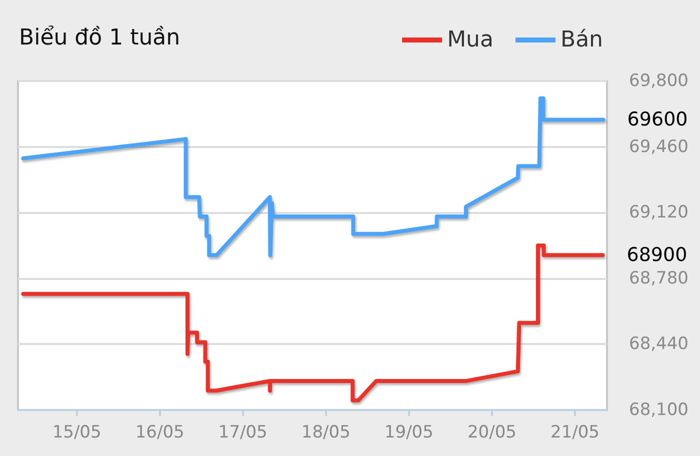  Describe the element at coordinates (658, 212) in the screenshot. I see `y-tick-label: 69,120` at that location.